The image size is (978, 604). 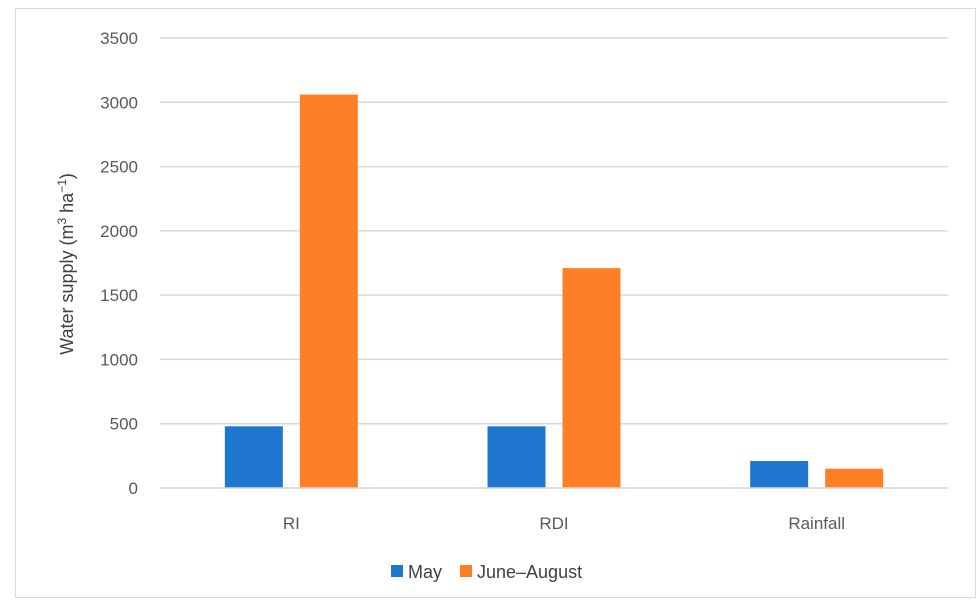 I want to click on legend-swatch-june-august, so click(x=466, y=571).